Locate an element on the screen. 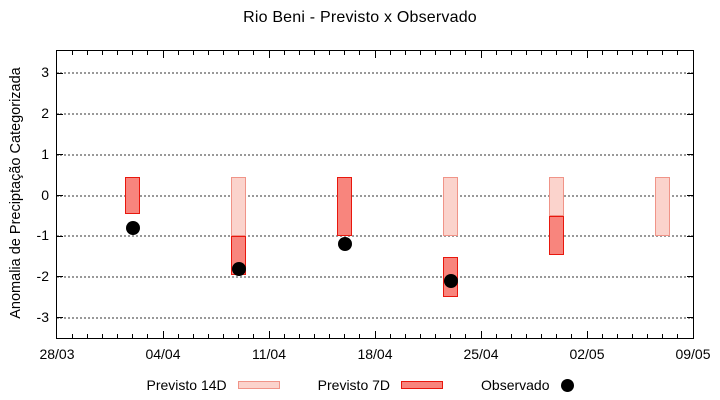  legend-swatch-previsto-14d is located at coordinates (258, 385).